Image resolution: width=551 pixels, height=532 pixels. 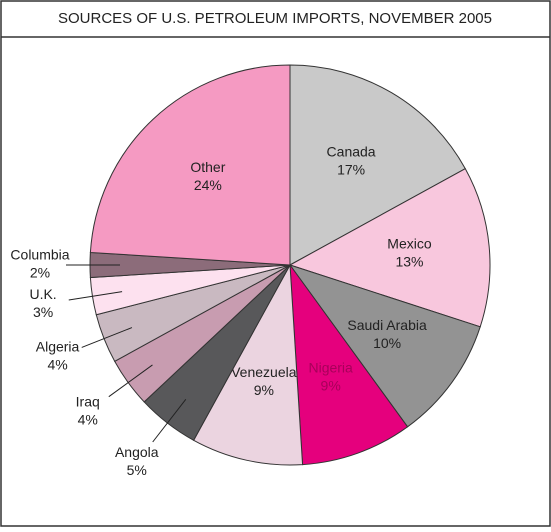 What do you see at coordinates (409, 261) in the screenshot?
I see `slice-value-label: 13%` at bounding box center [409, 261].